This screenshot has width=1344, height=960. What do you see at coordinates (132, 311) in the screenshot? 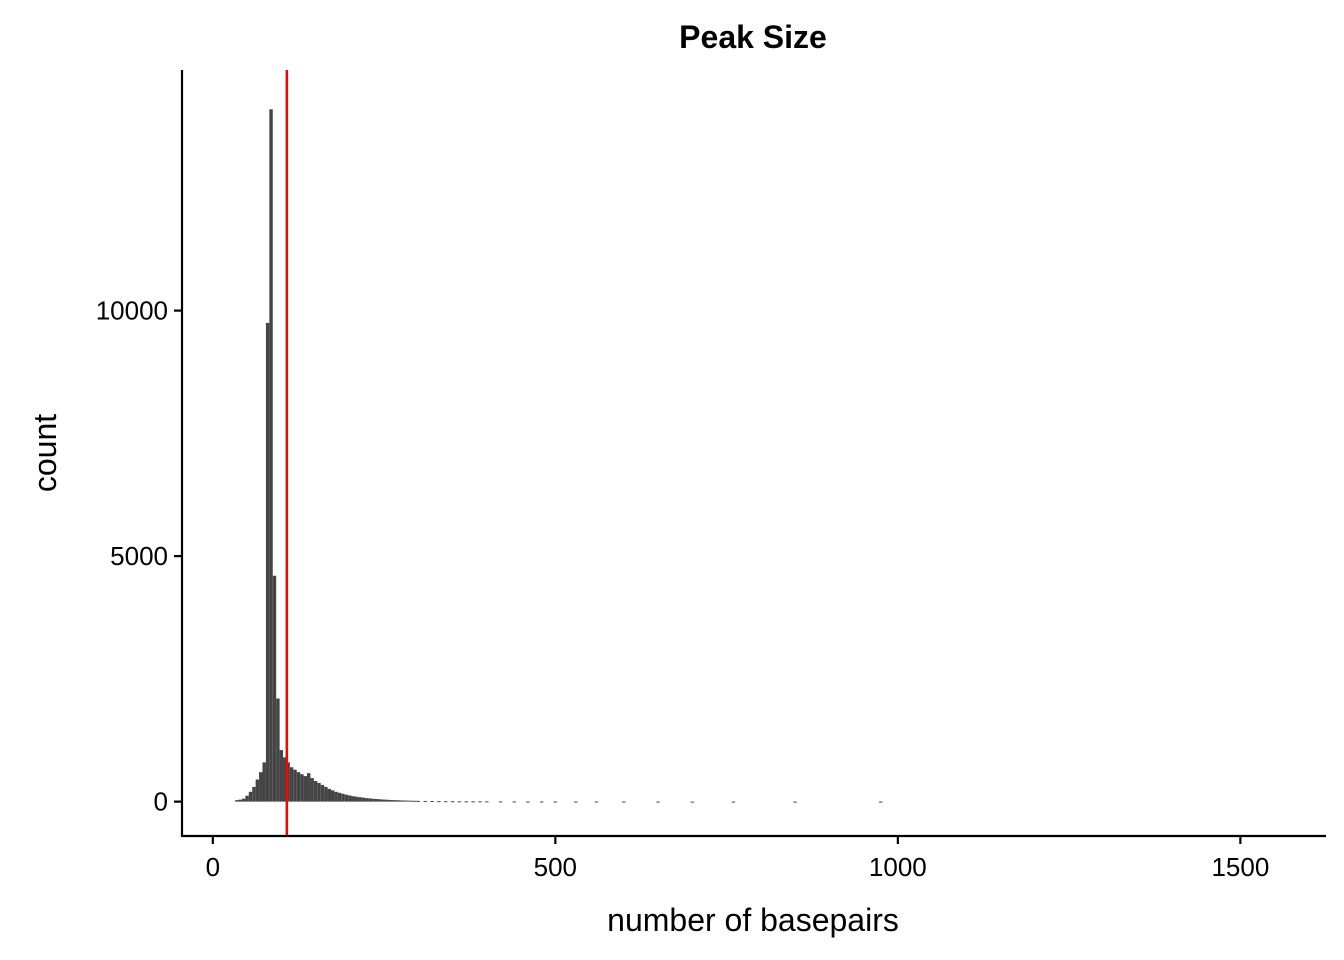
I see `y-tick-label: 10000` at bounding box center [132, 311].